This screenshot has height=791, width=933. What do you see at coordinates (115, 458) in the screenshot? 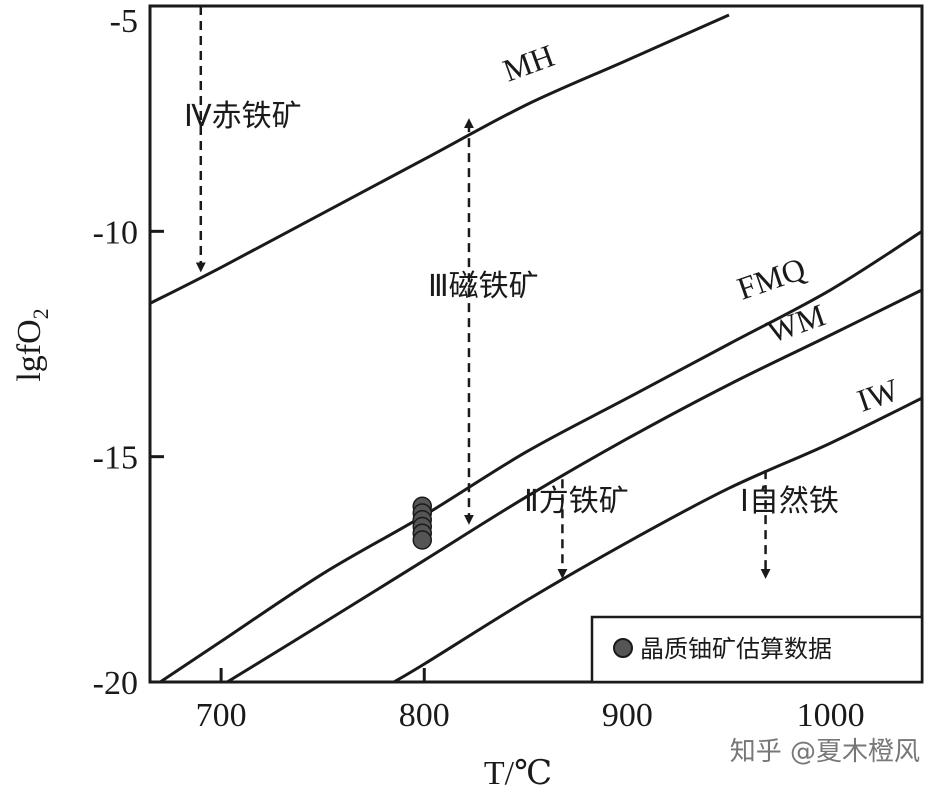
I see `y-tick-label: -15` at bounding box center [115, 458].